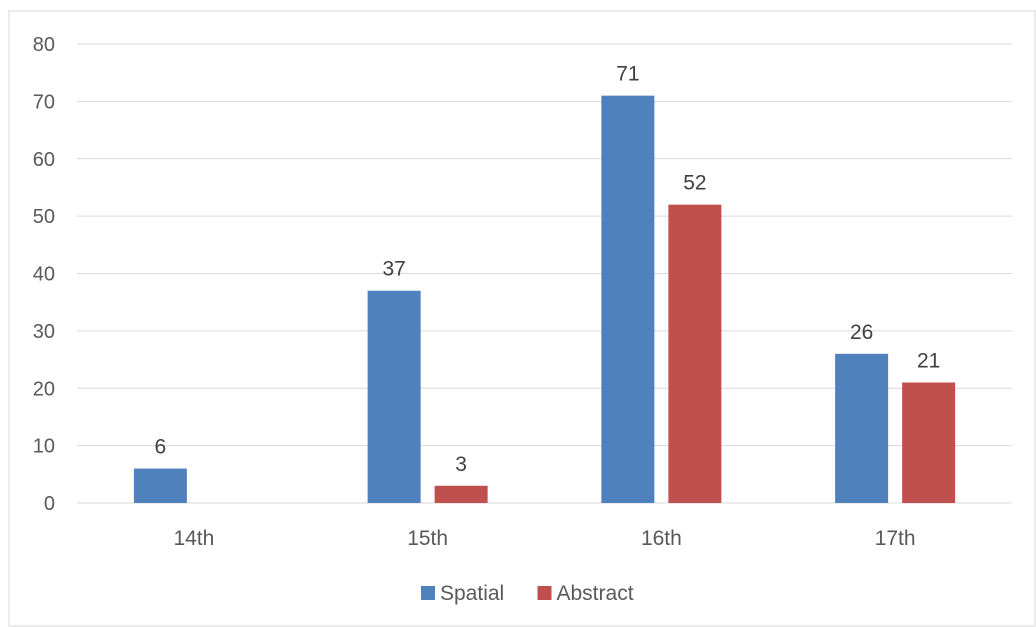  Describe the element at coordinates (44, 447) in the screenshot. I see `y-tick-label-10: 10` at that location.